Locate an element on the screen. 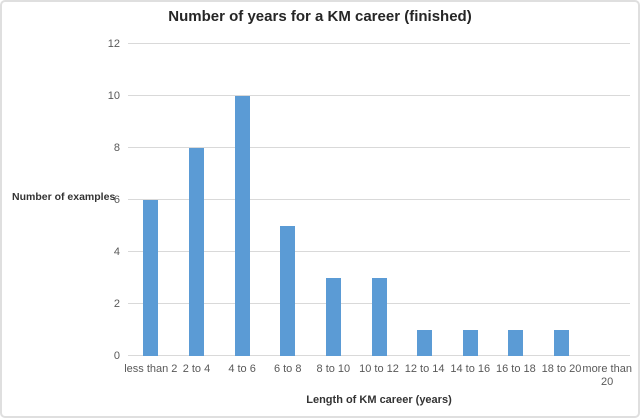 The width and height of the screenshot is (640, 418). x-tick-label: more than 20 is located at coordinates (607, 375).